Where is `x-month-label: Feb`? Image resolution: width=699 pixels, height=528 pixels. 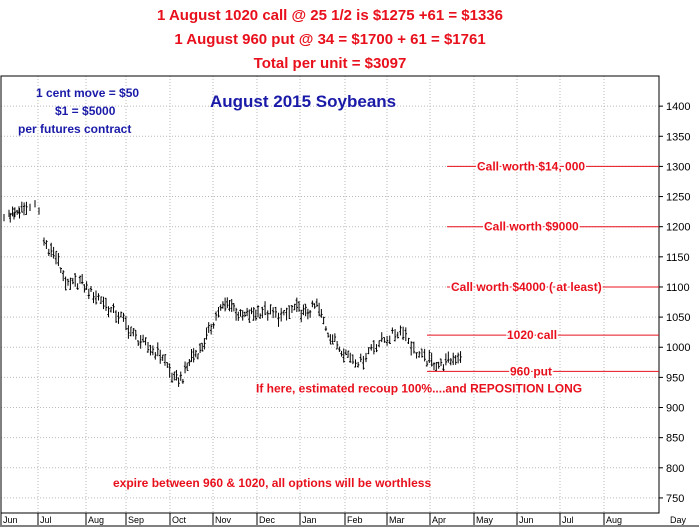 x-month-label: Feb is located at coordinates (355, 520).